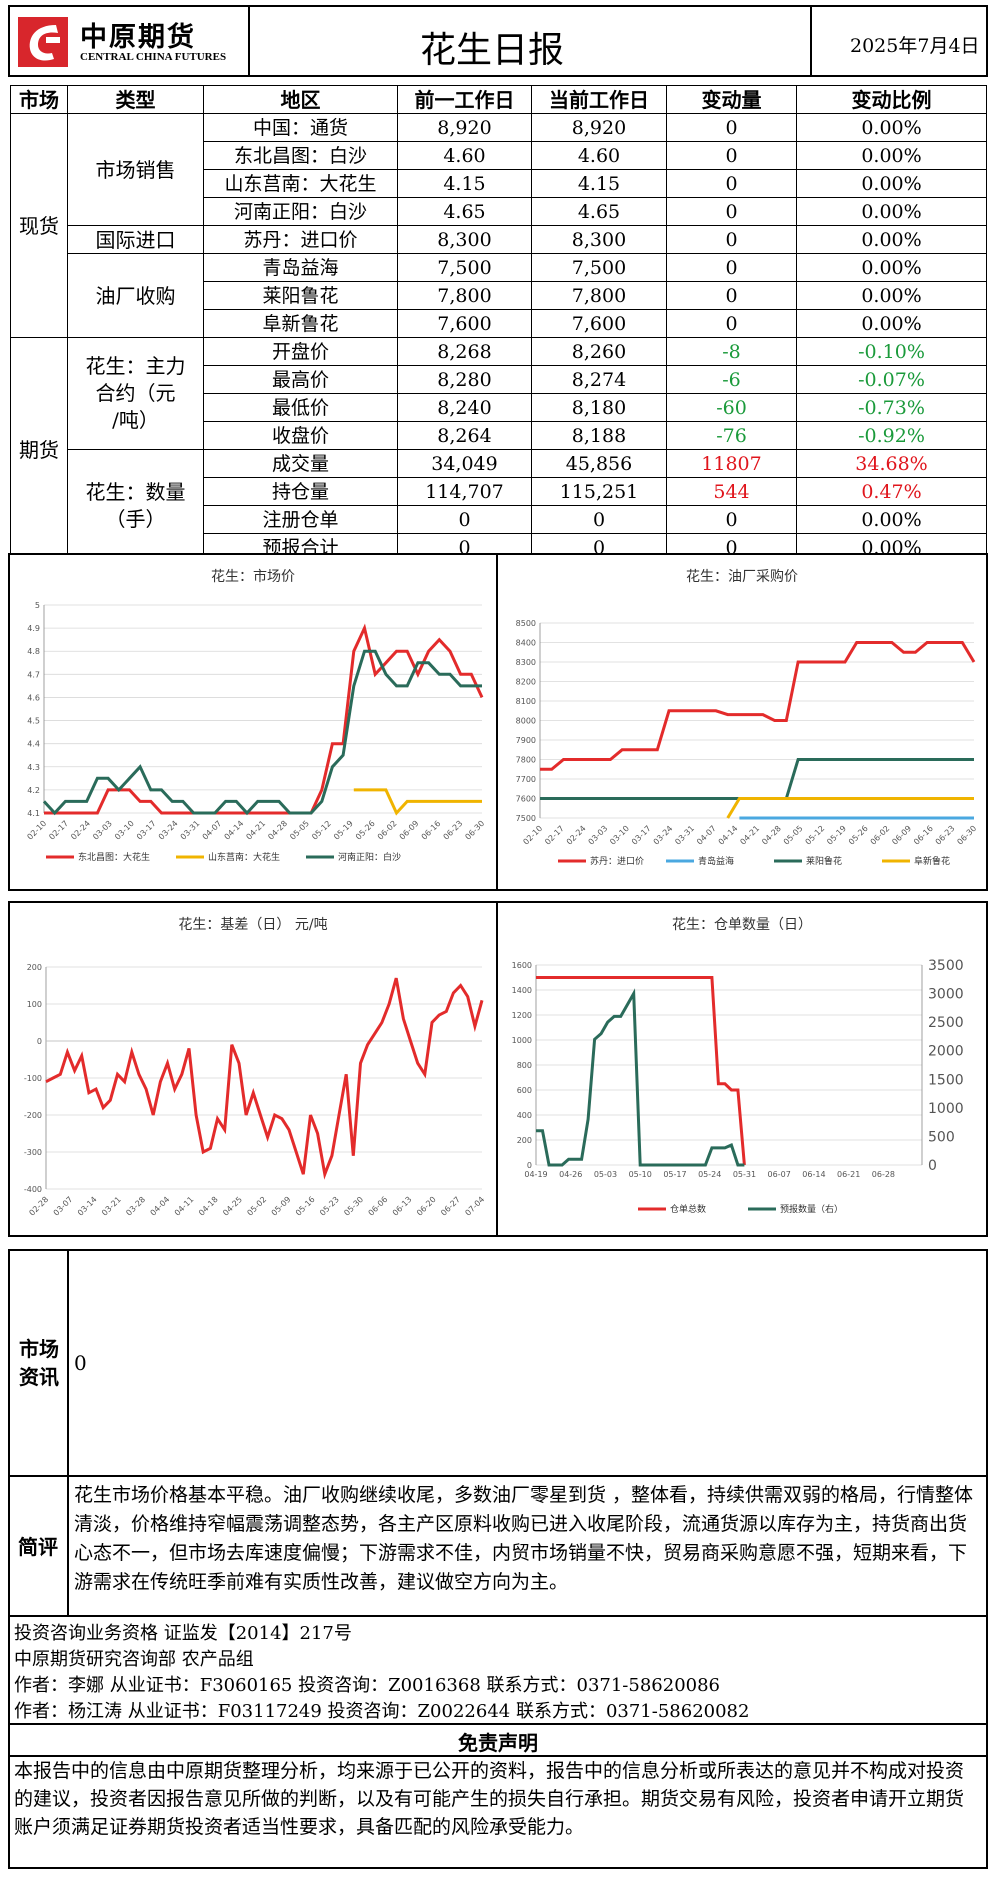 The image size is (996, 1880). Describe the element at coordinates (883, 1174) in the screenshot. I see `x-tick-label: 06-28` at that location.